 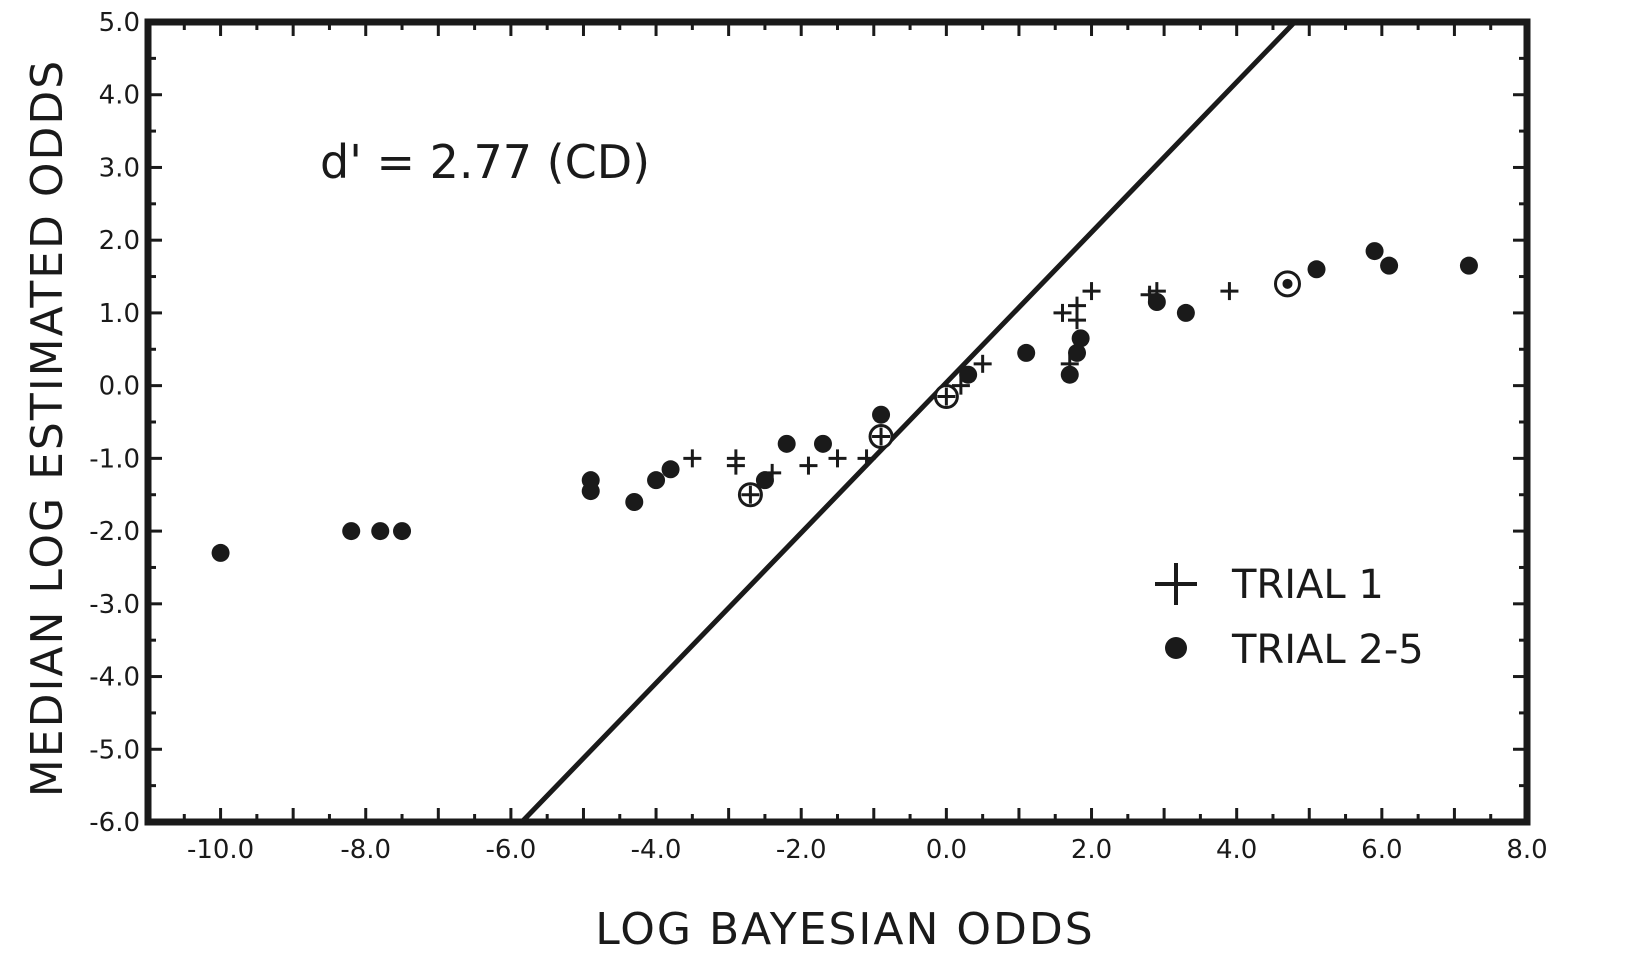 I want to click on legend-label-trial-1: TRIAL 1, so click(x=1307, y=585).